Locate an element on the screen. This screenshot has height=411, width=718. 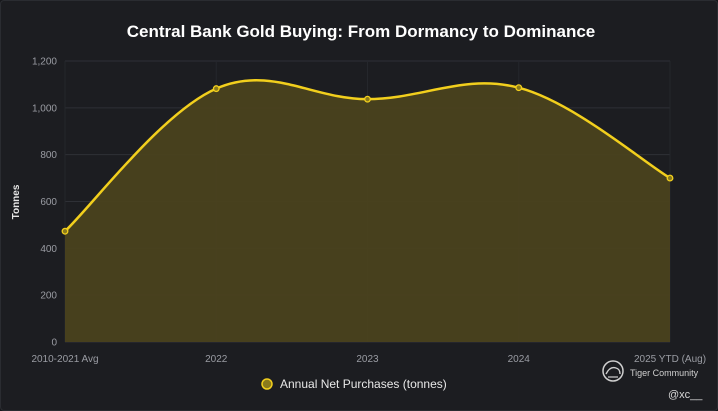
legend-marker is located at coordinates (267, 384).